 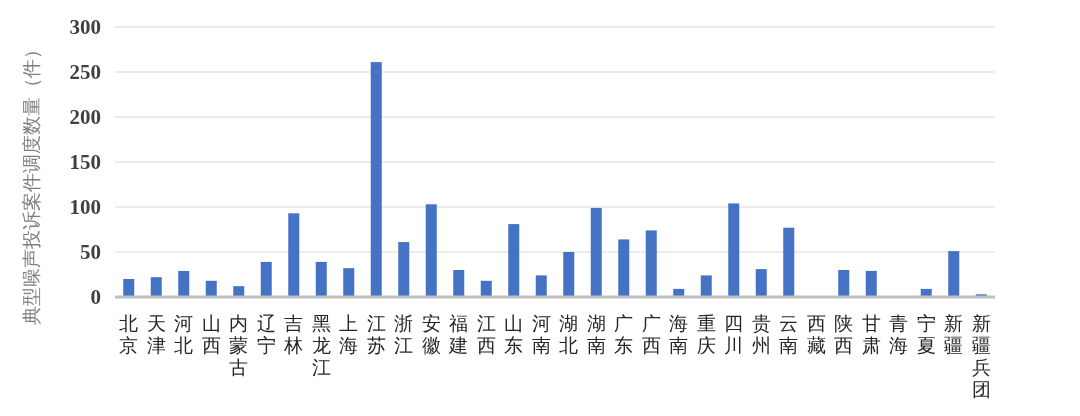 I want to click on y-tick-label: 200, so click(x=85, y=117).